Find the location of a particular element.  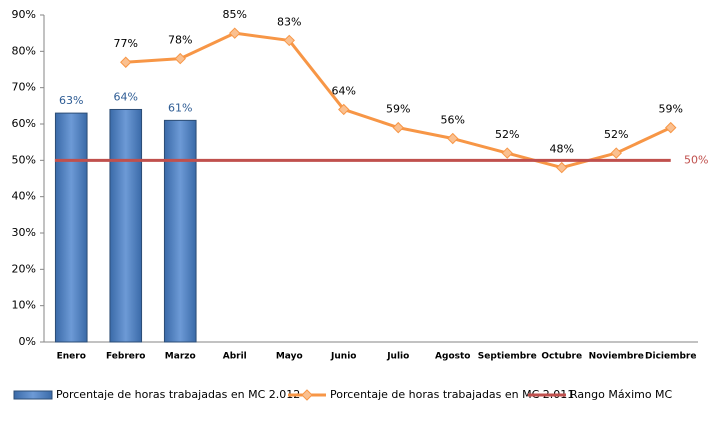

data-label: 50% is located at coordinates (696, 159).